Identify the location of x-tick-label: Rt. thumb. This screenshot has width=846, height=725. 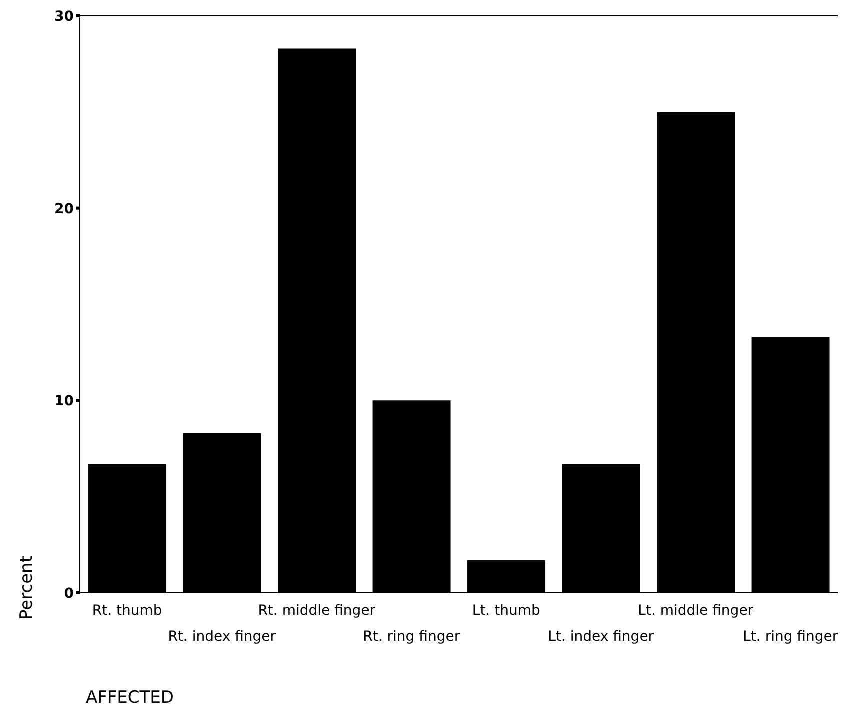
(127, 611).